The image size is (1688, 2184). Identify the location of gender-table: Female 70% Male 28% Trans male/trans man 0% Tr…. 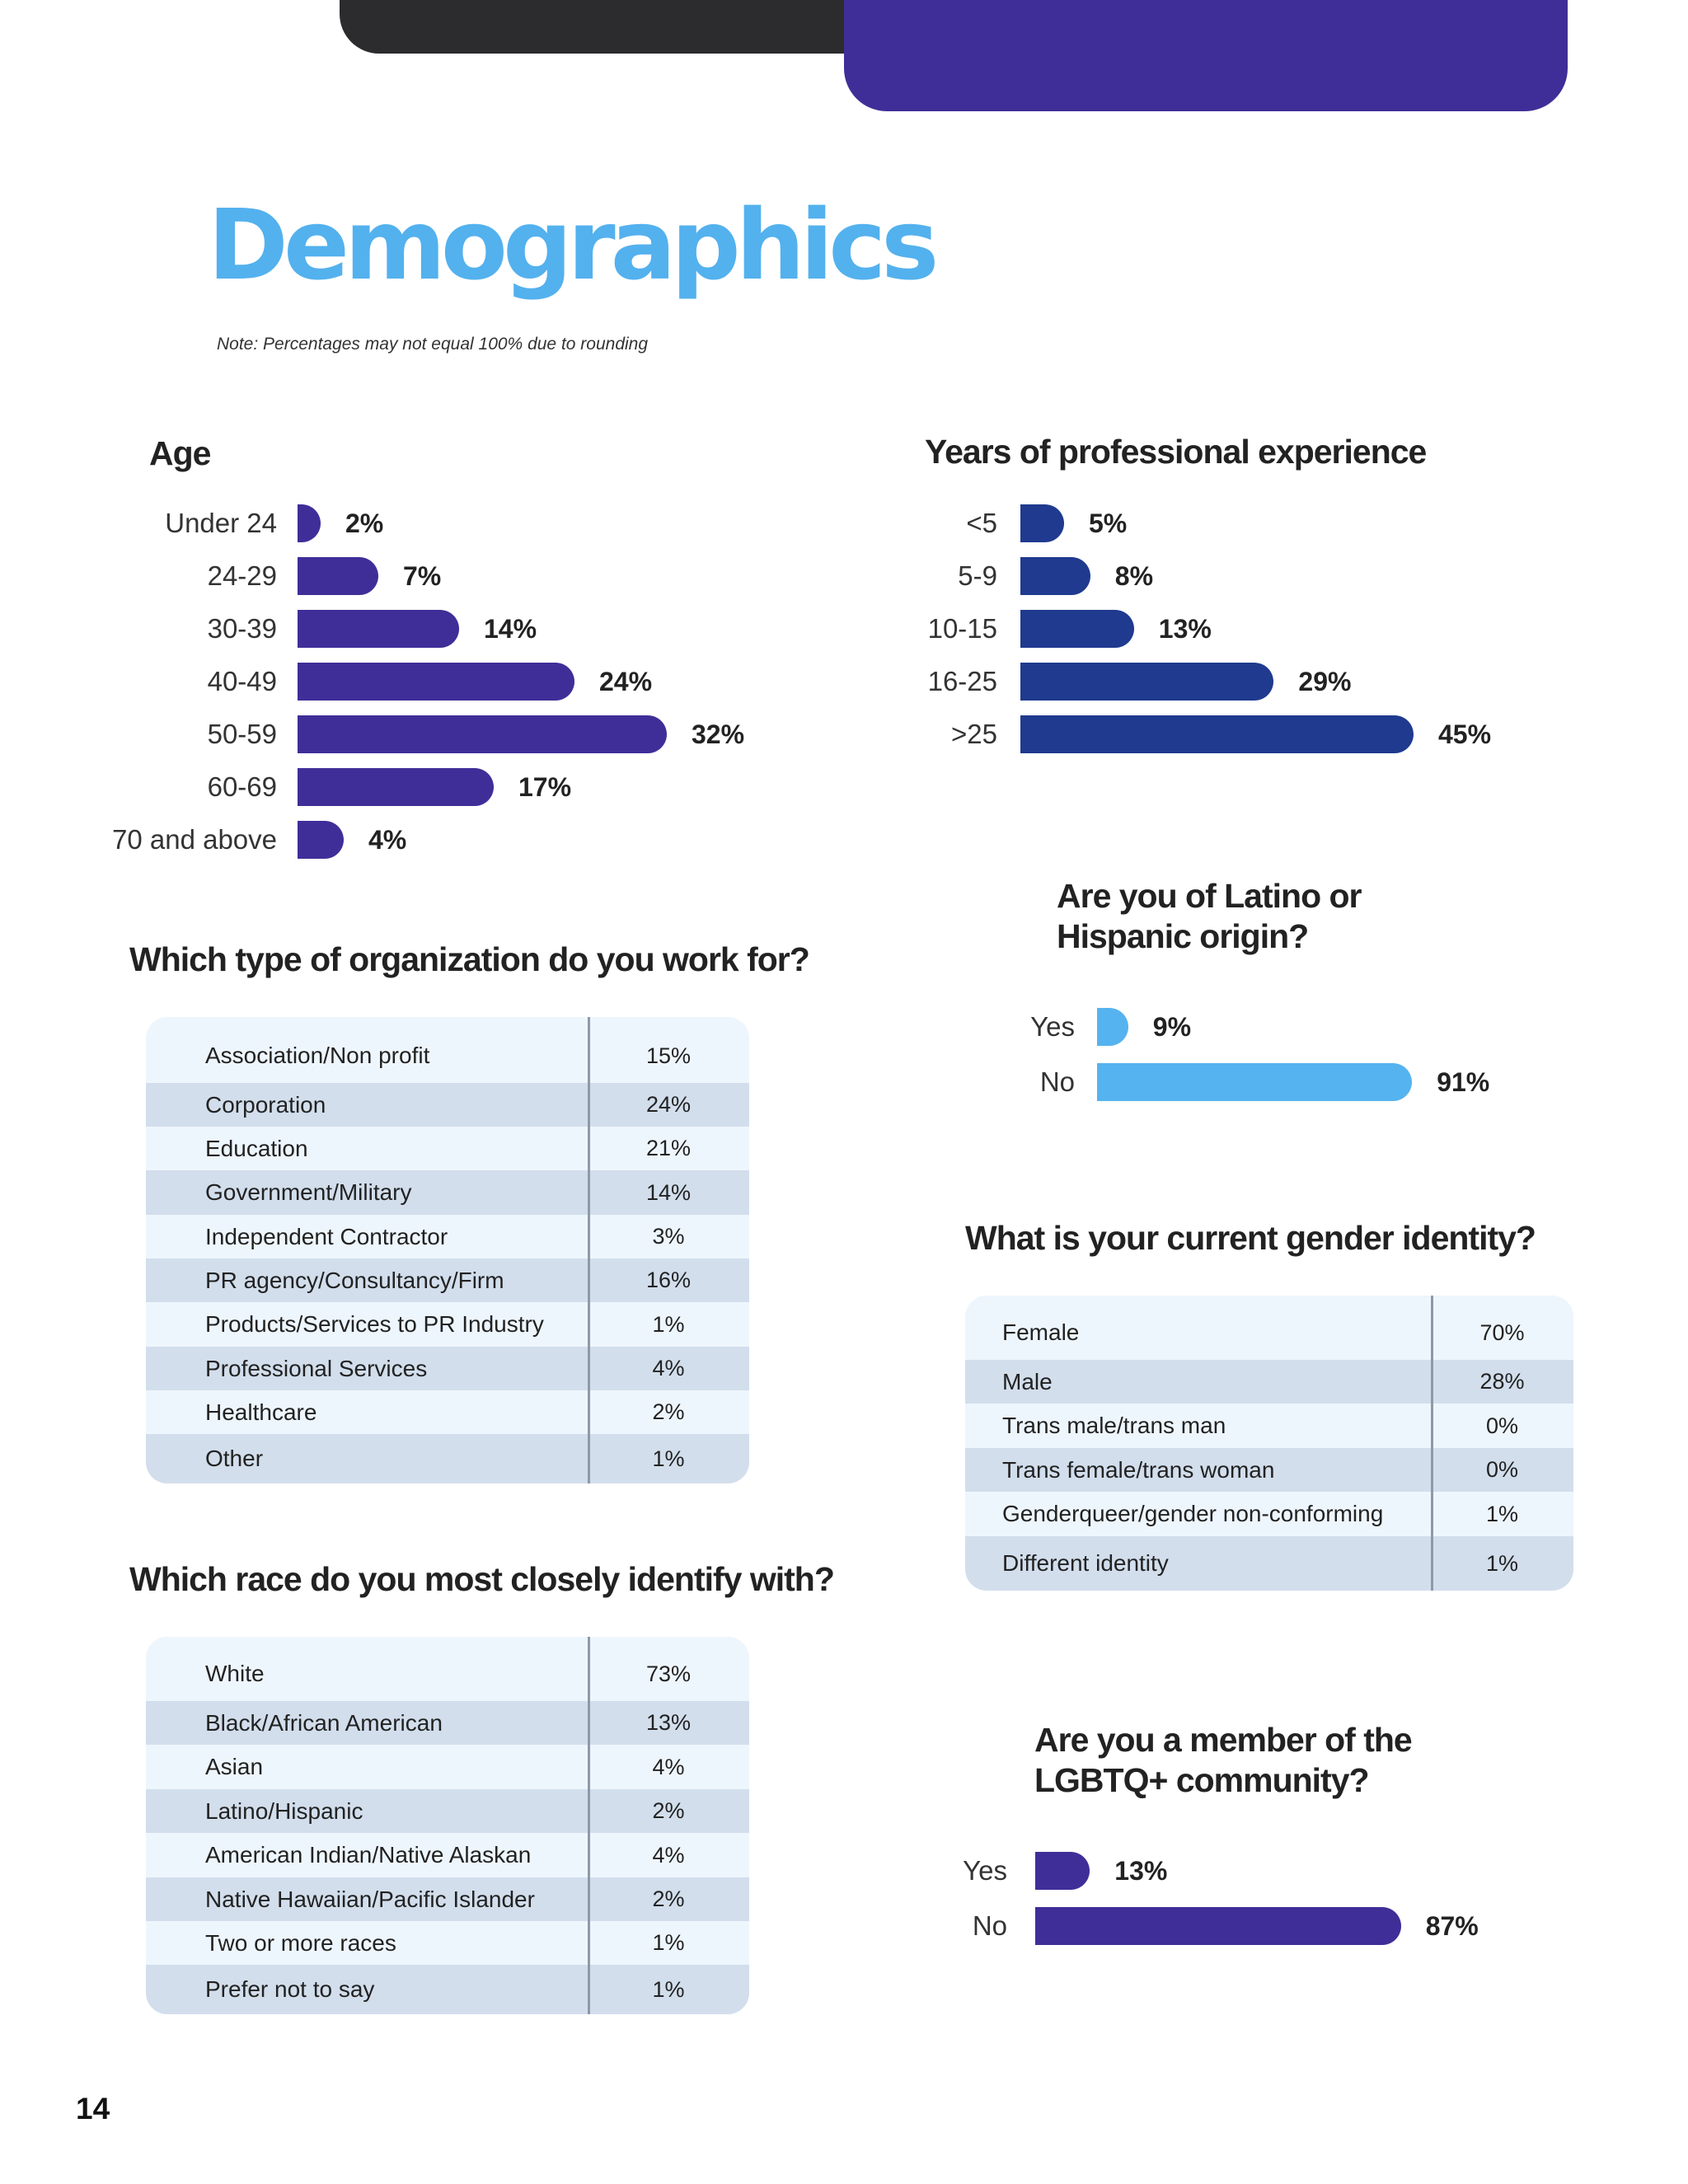
(1269, 1443).